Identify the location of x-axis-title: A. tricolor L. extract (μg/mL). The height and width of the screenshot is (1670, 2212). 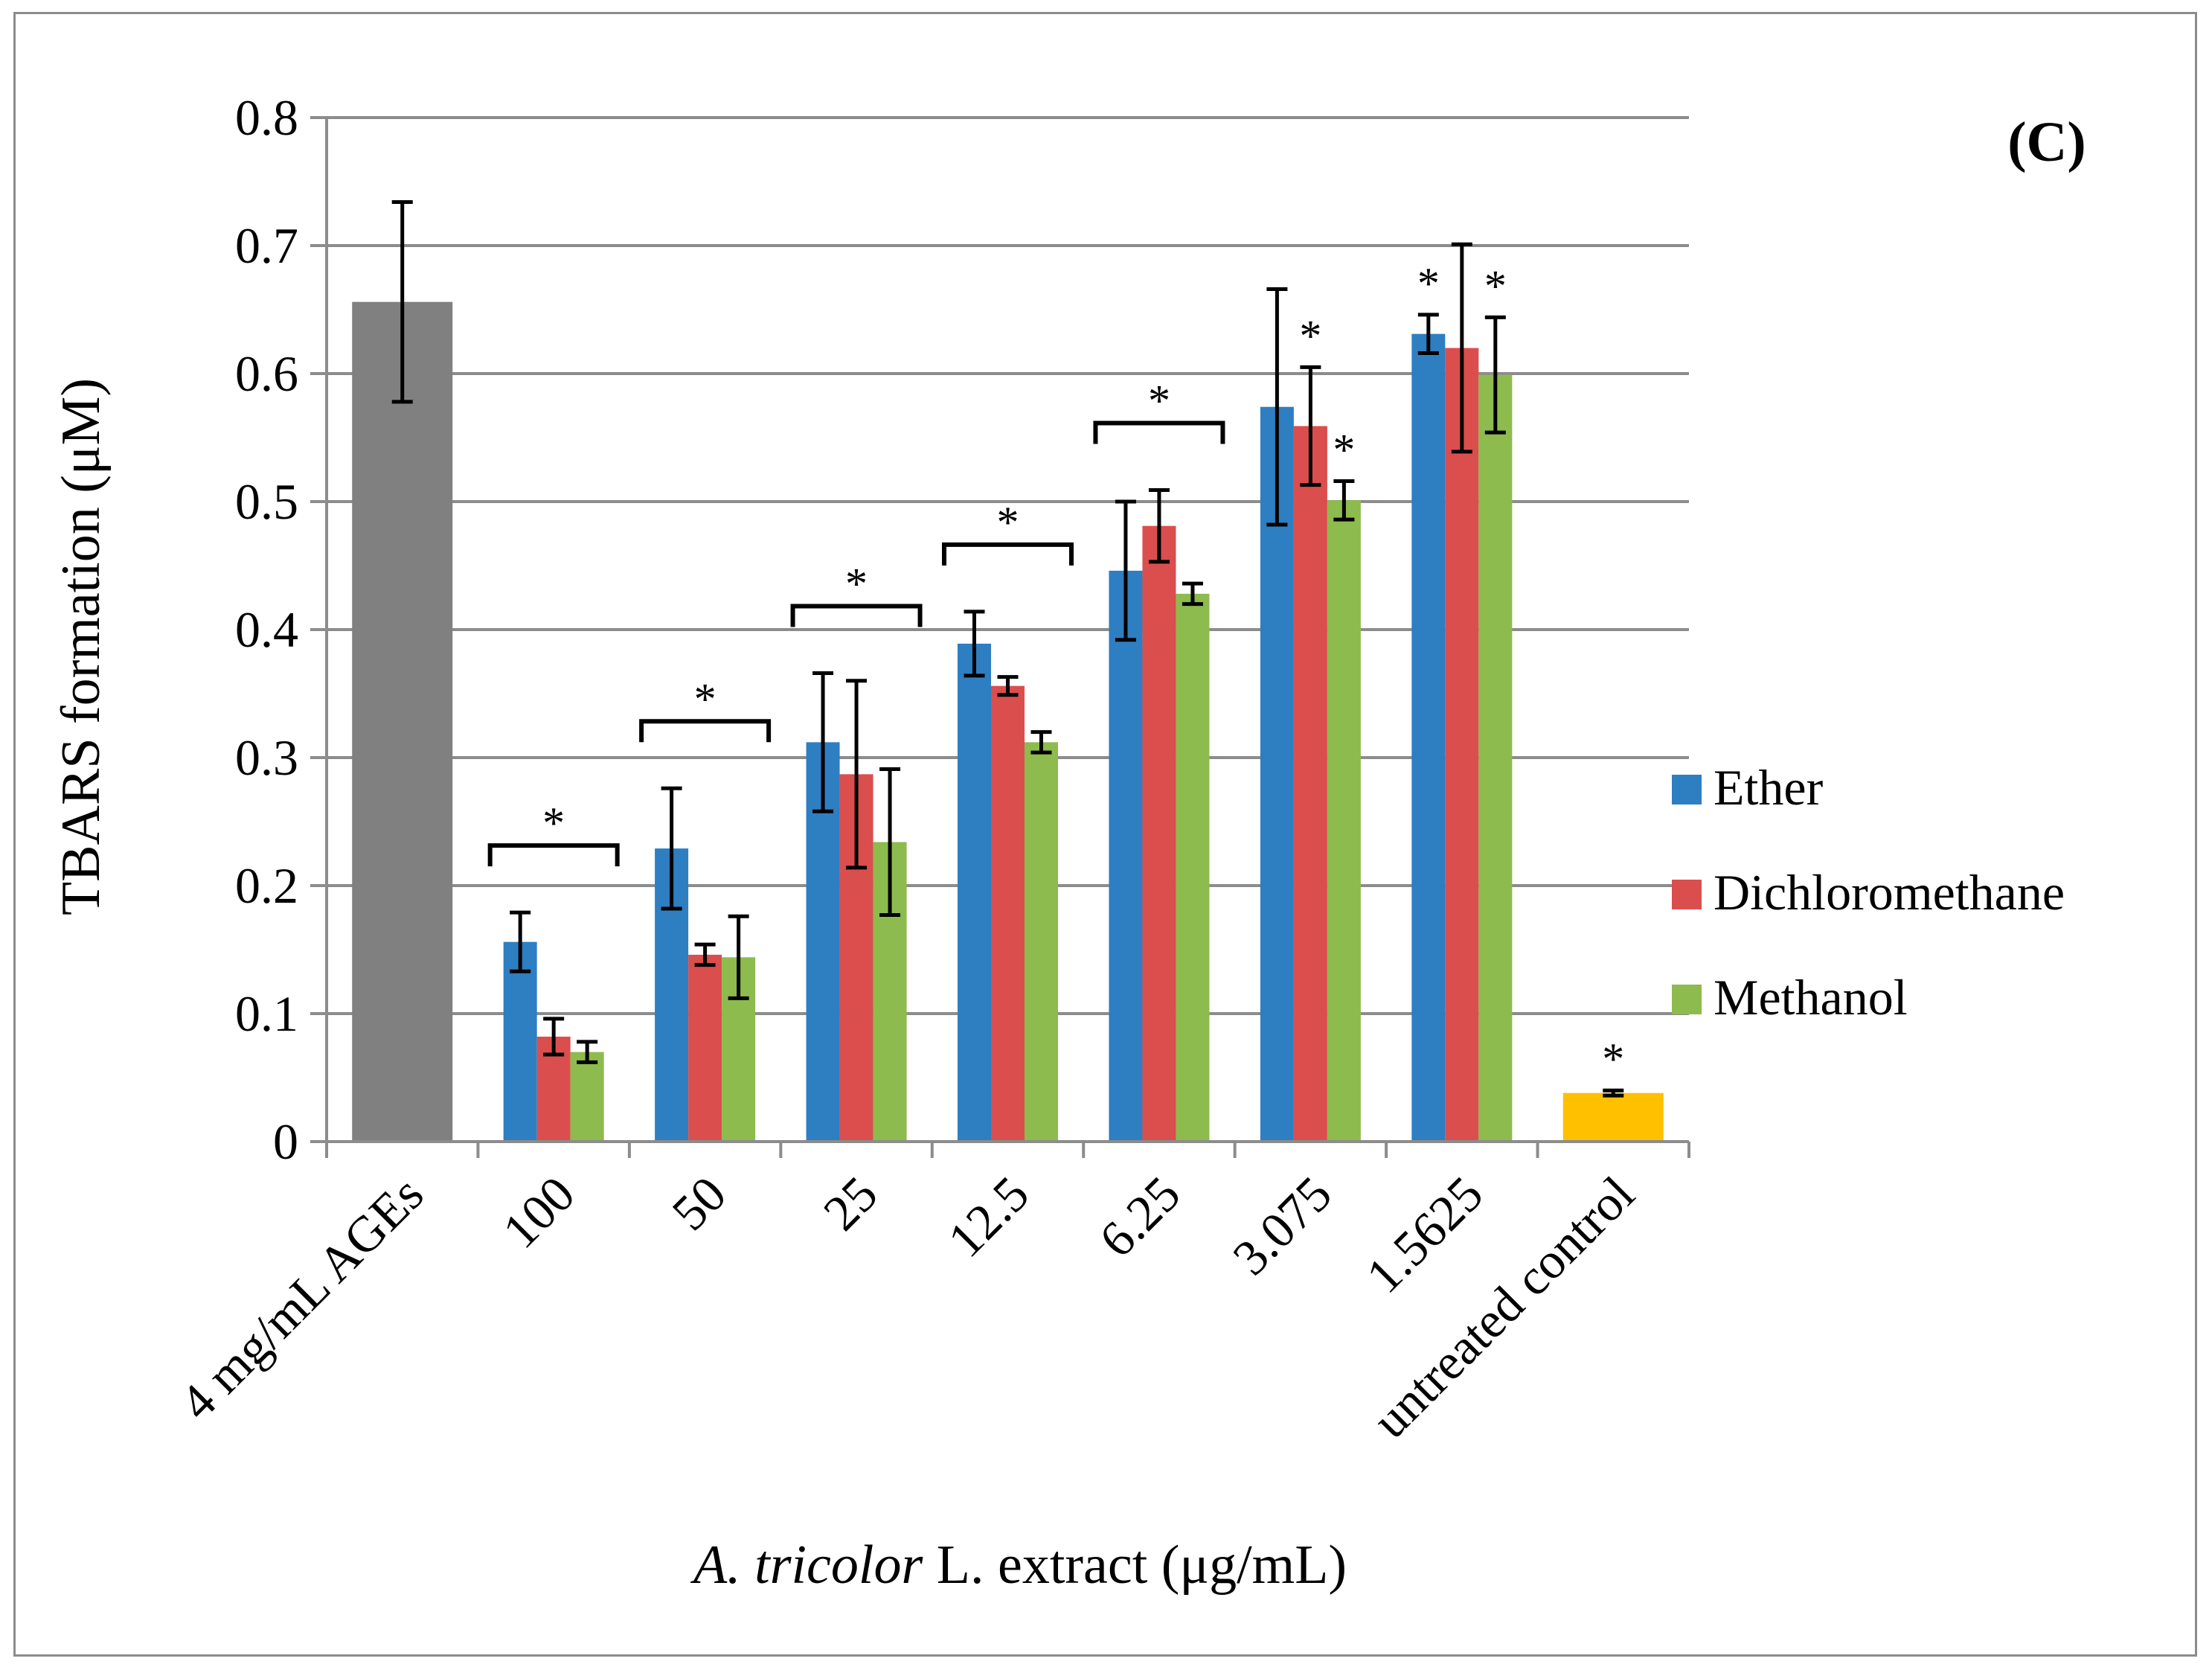
(1018, 1566).